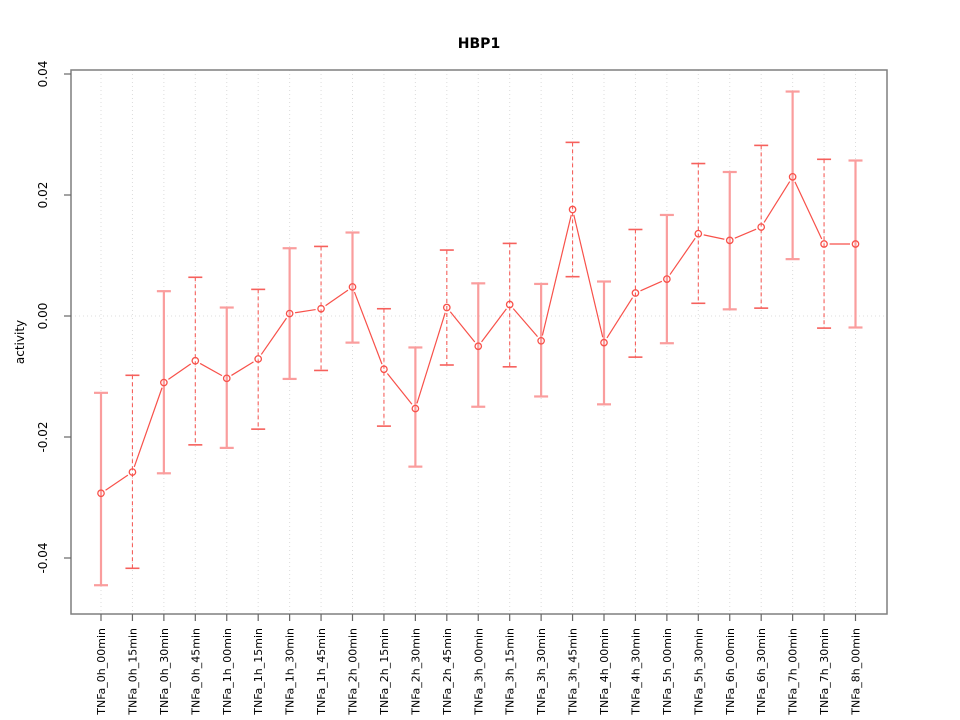  What do you see at coordinates (43, 316) in the screenshot?
I see `y-tick-label: 0.00` at bounding box center [43, 316].